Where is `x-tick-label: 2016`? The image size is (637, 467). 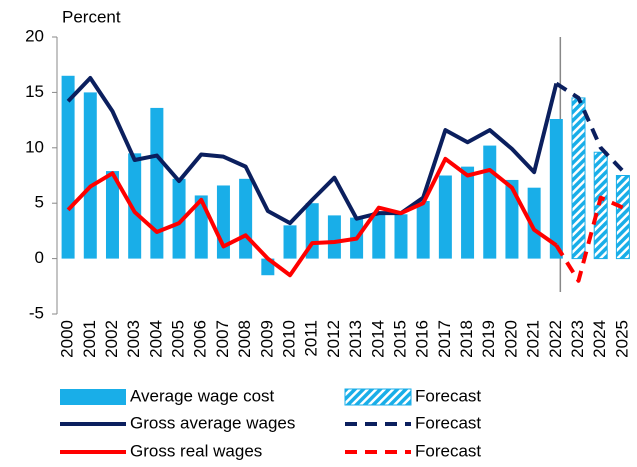 x-tick-label: 2016 is located at coordinates (422, 339).